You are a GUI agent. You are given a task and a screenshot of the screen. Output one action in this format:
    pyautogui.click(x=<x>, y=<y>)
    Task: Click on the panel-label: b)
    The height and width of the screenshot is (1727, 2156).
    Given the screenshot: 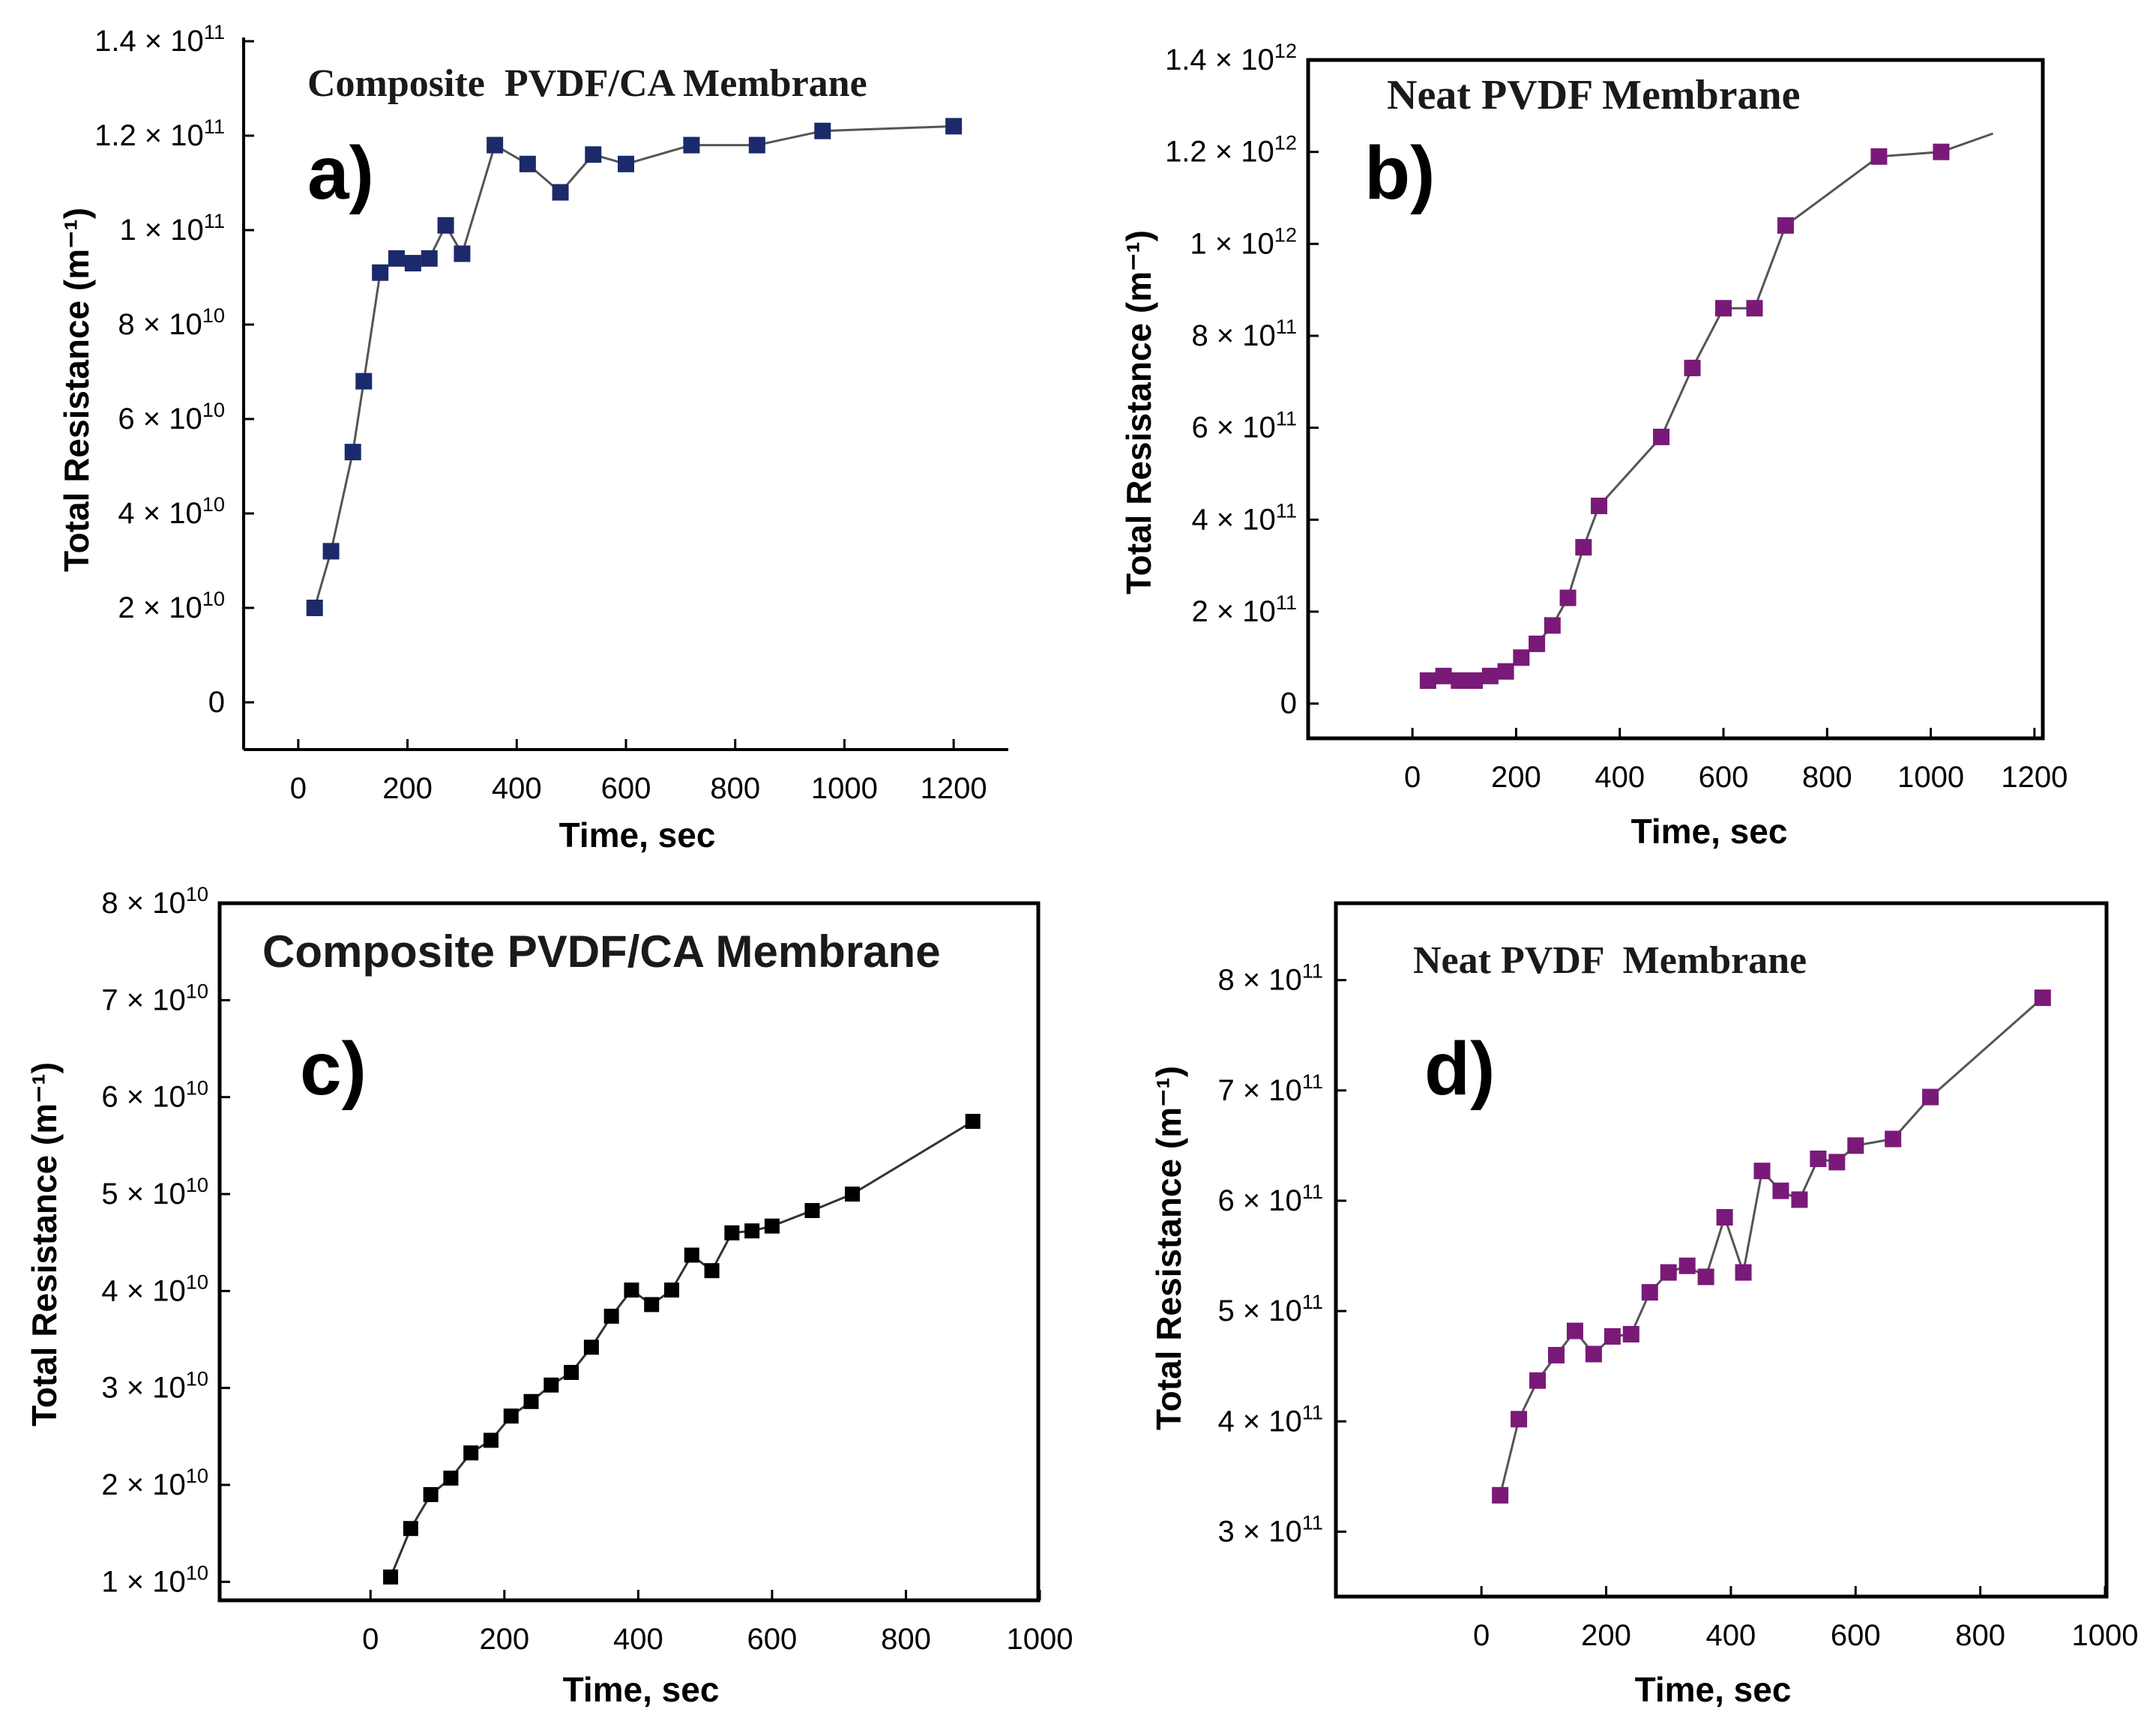 What is the action you would take?
    pyautogui.click(x=1399, y=173)
    